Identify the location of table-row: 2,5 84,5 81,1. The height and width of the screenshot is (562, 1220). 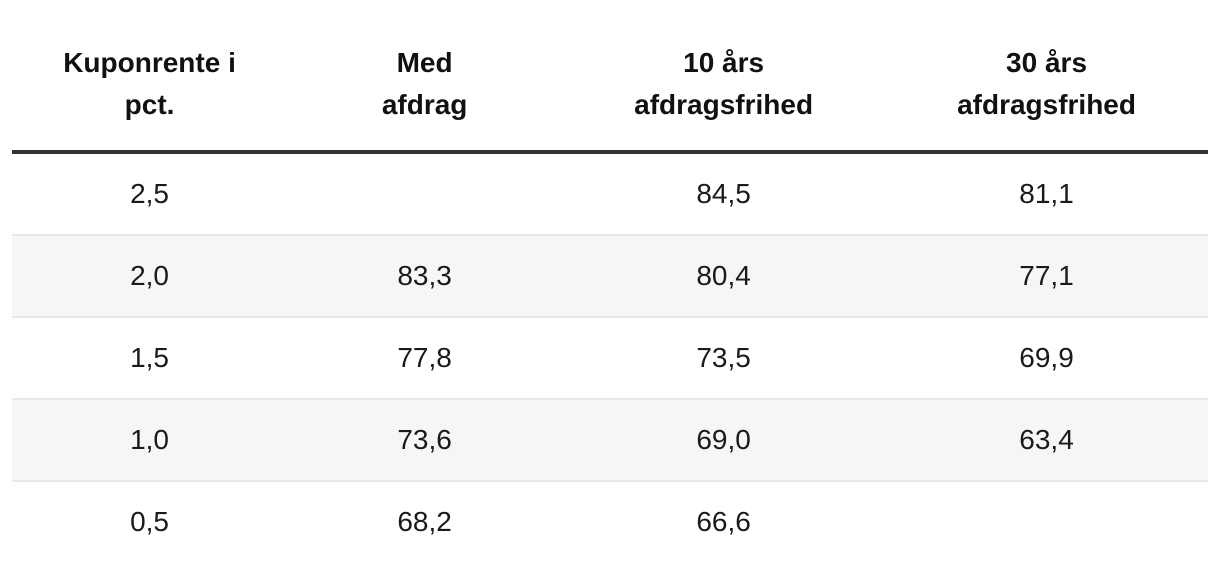
(610, 193).